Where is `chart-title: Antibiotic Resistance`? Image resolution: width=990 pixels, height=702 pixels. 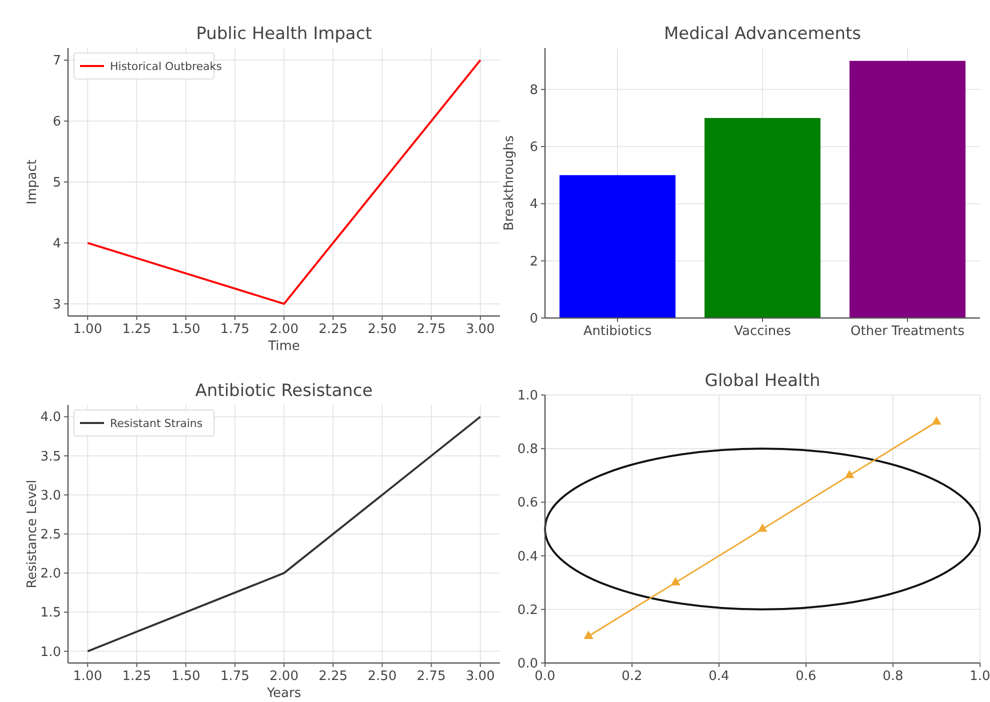
chart-title: Antibiotic Resistance is located at coordinates (284, 391).